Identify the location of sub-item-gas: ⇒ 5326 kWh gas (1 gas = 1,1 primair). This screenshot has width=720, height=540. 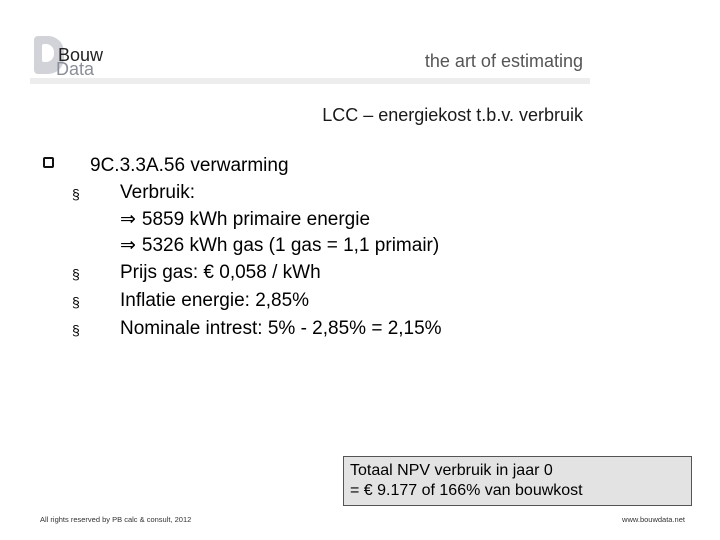
(279, 245).